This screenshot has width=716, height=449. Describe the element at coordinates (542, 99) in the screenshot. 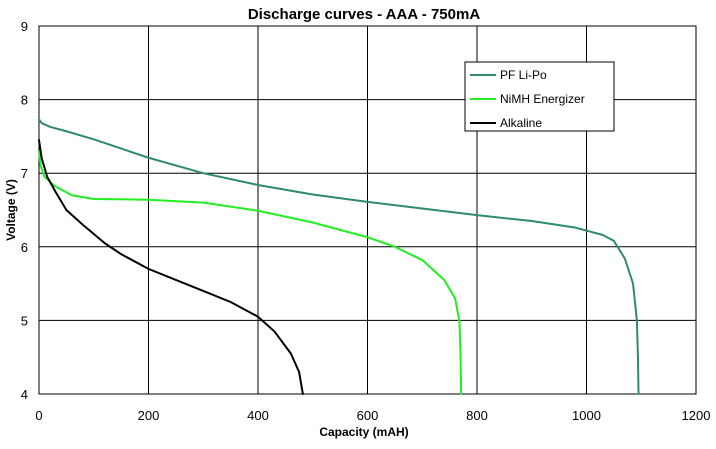

I see `legend-label-2: NiMH Energizer` at that location.